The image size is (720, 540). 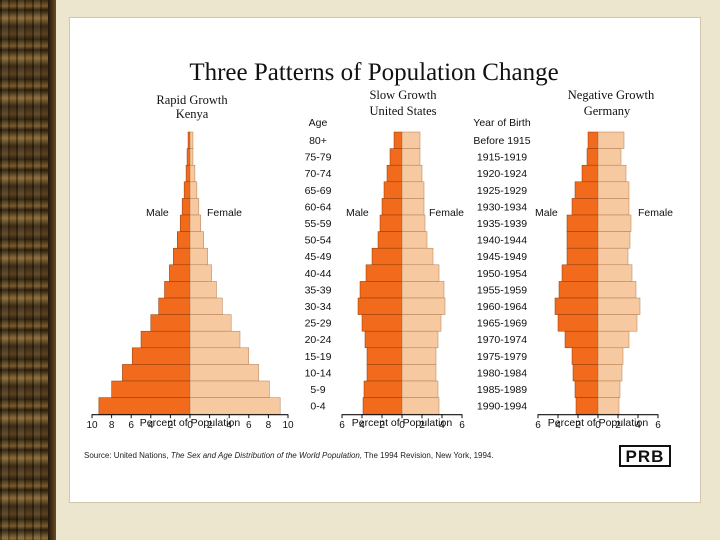 What do you see at coordinates (342, 425) in the screenshot?
I see `panel-2-tick-label: 6` at bounding box center [342, 425].